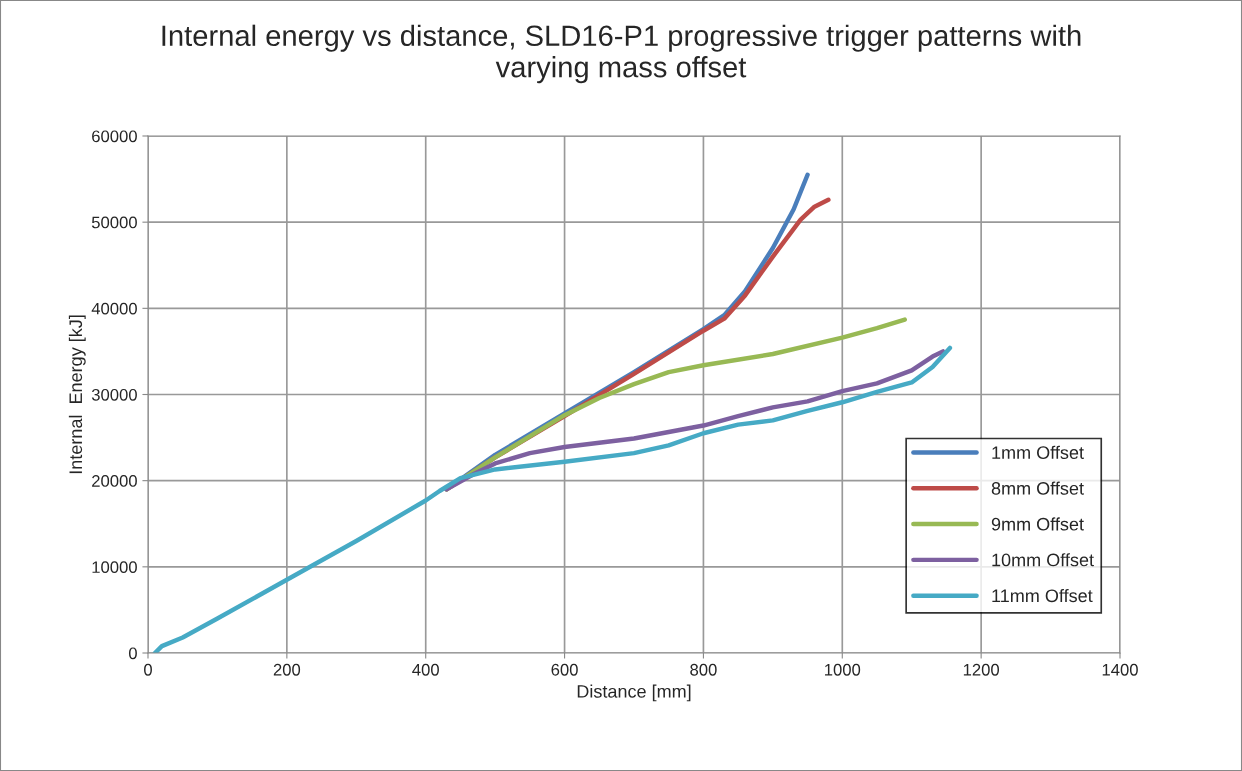  Describe the element at coordinates (425, 669) in the screenshot. I see `x-tick-label: 400` at that location.